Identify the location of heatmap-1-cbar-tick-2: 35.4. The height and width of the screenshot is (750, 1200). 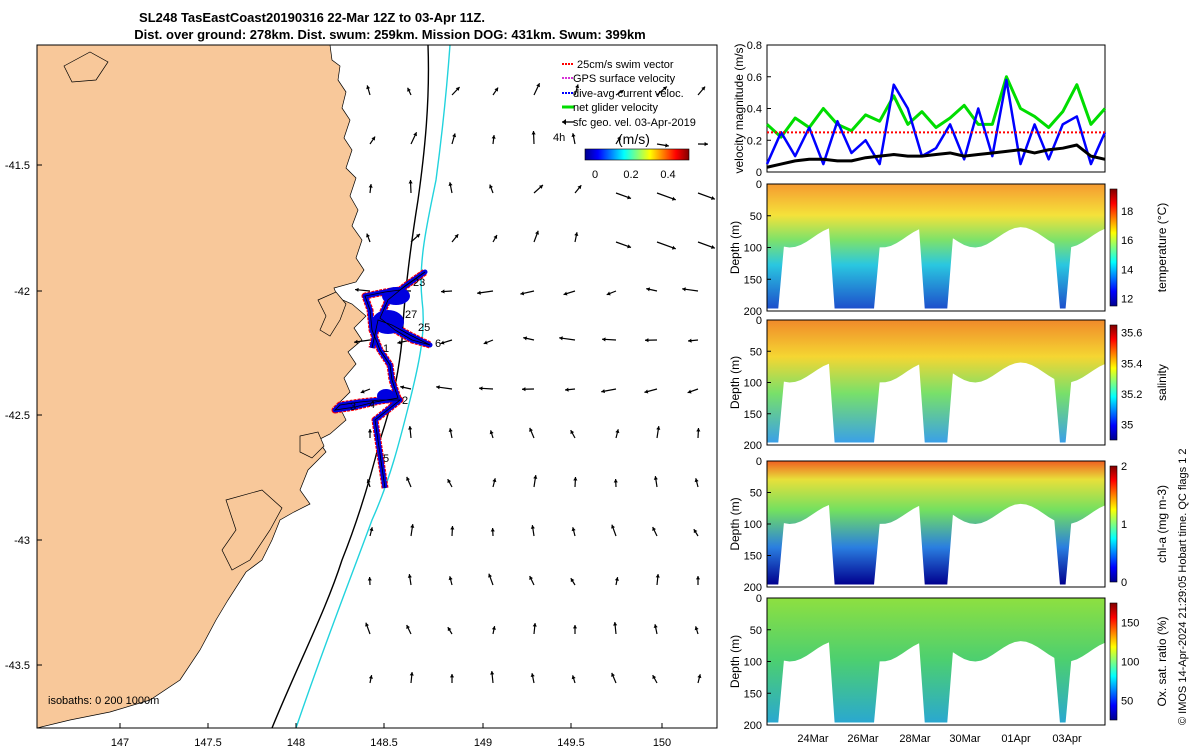
(1131, 364).